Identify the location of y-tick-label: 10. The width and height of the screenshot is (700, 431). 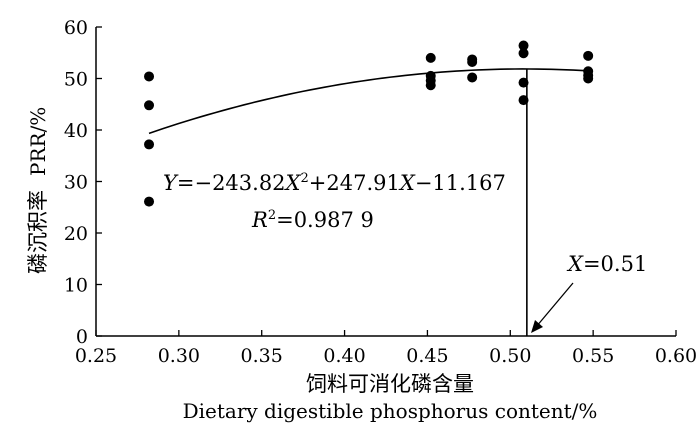
(76, 286).